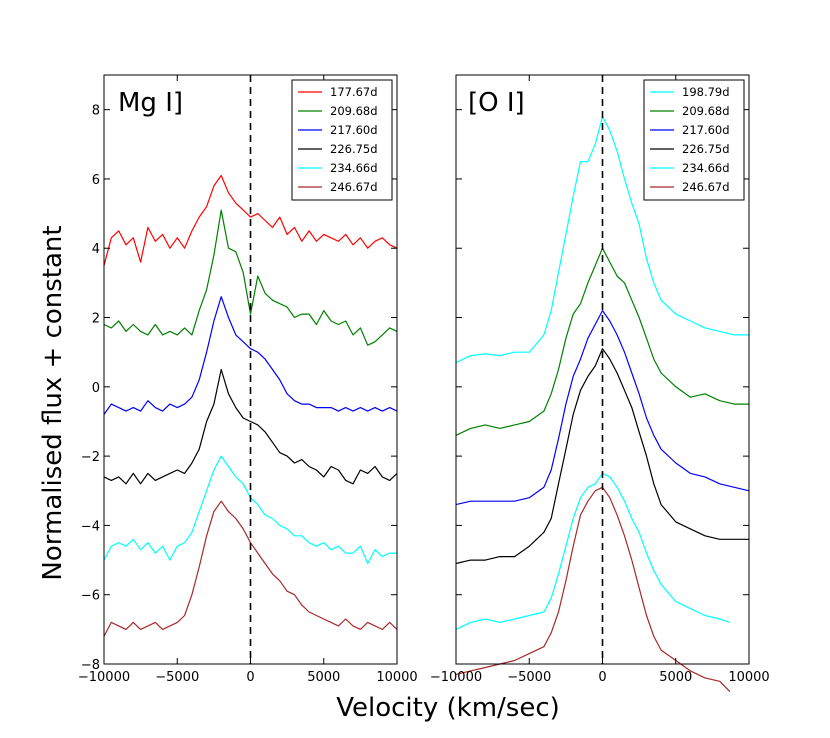 The width and height of the screenshot is (830, 738). What do you see at coordinates (448, 708) in the screenshot?
I see `x-axis-label: Velocity (km/sec)` at bounding box center [448, 708].